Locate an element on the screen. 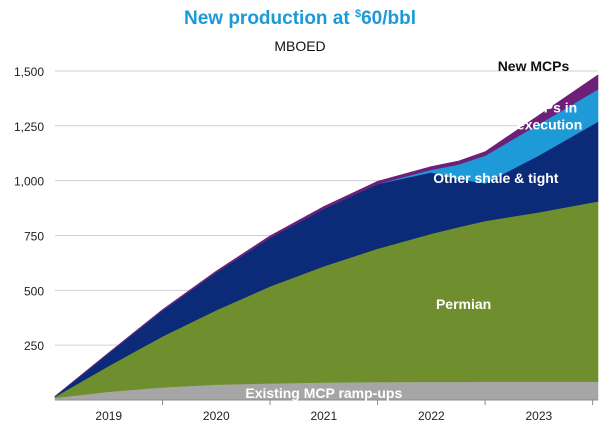 The height and width of the screenshot is (426, 600). chart-subtitle: MBOED is located at coordinates (300, 46).